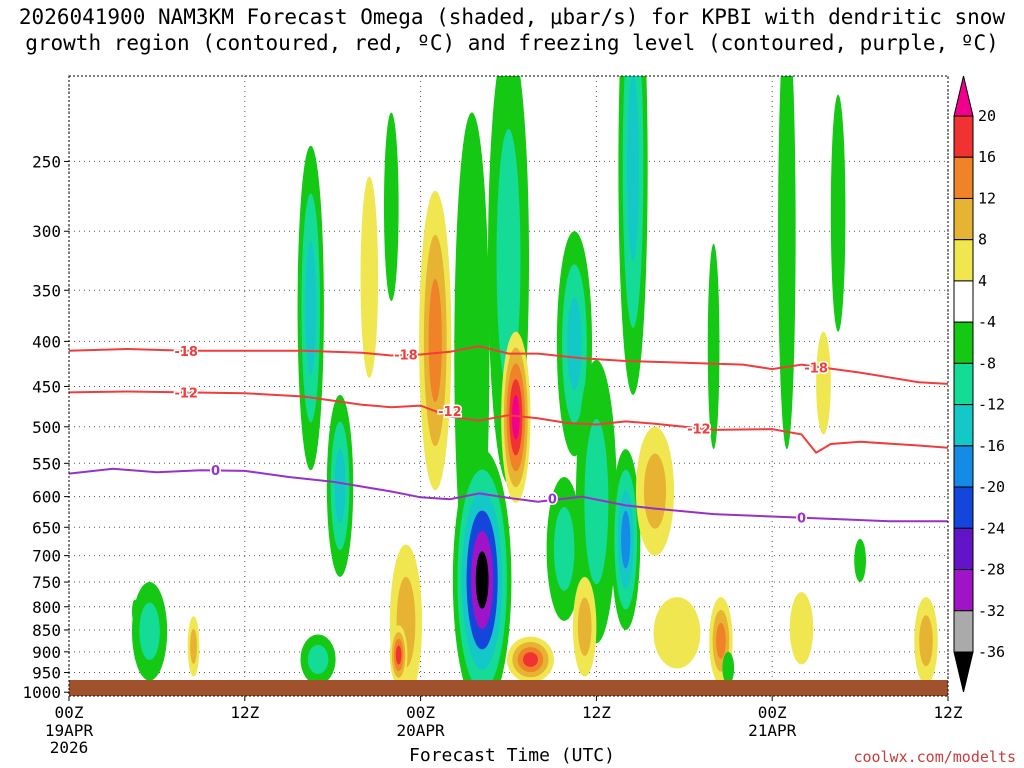  Describe the element at coordinates (772, 712) in the screenshot. I see `x-tick-label-4: 00Z` at that location.